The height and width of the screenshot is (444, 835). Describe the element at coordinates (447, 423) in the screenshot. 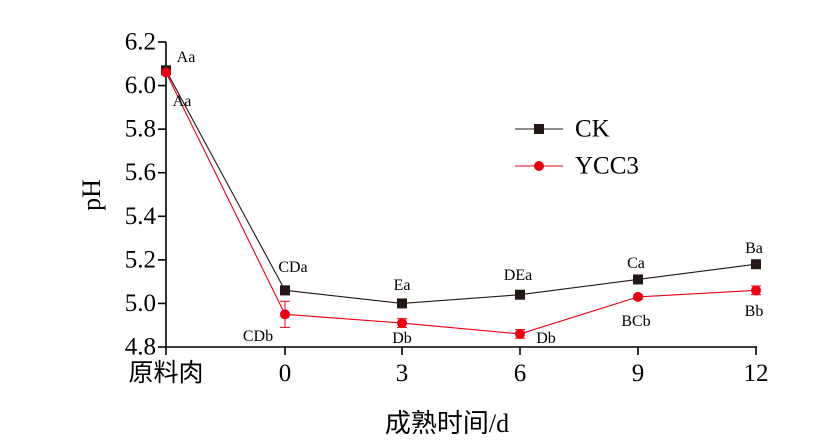

I see `x-axis-title: 成熟时间/d` at that location.